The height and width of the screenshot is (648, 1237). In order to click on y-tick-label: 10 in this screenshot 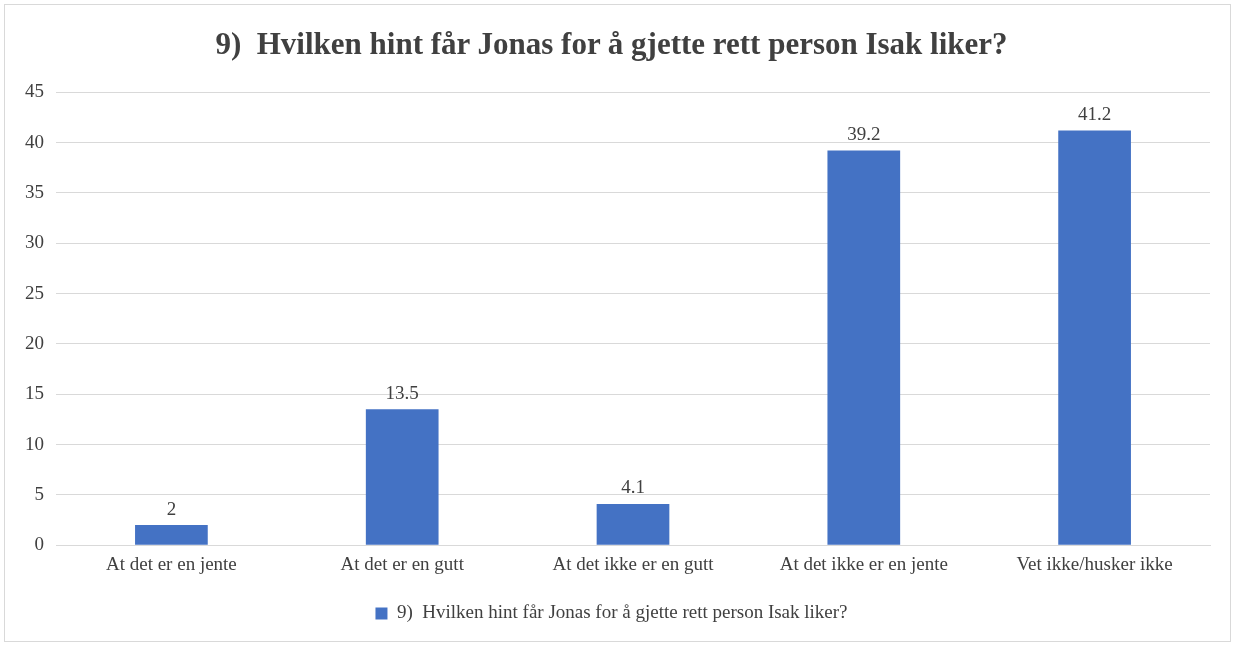, I will do `click(34, 443)`.